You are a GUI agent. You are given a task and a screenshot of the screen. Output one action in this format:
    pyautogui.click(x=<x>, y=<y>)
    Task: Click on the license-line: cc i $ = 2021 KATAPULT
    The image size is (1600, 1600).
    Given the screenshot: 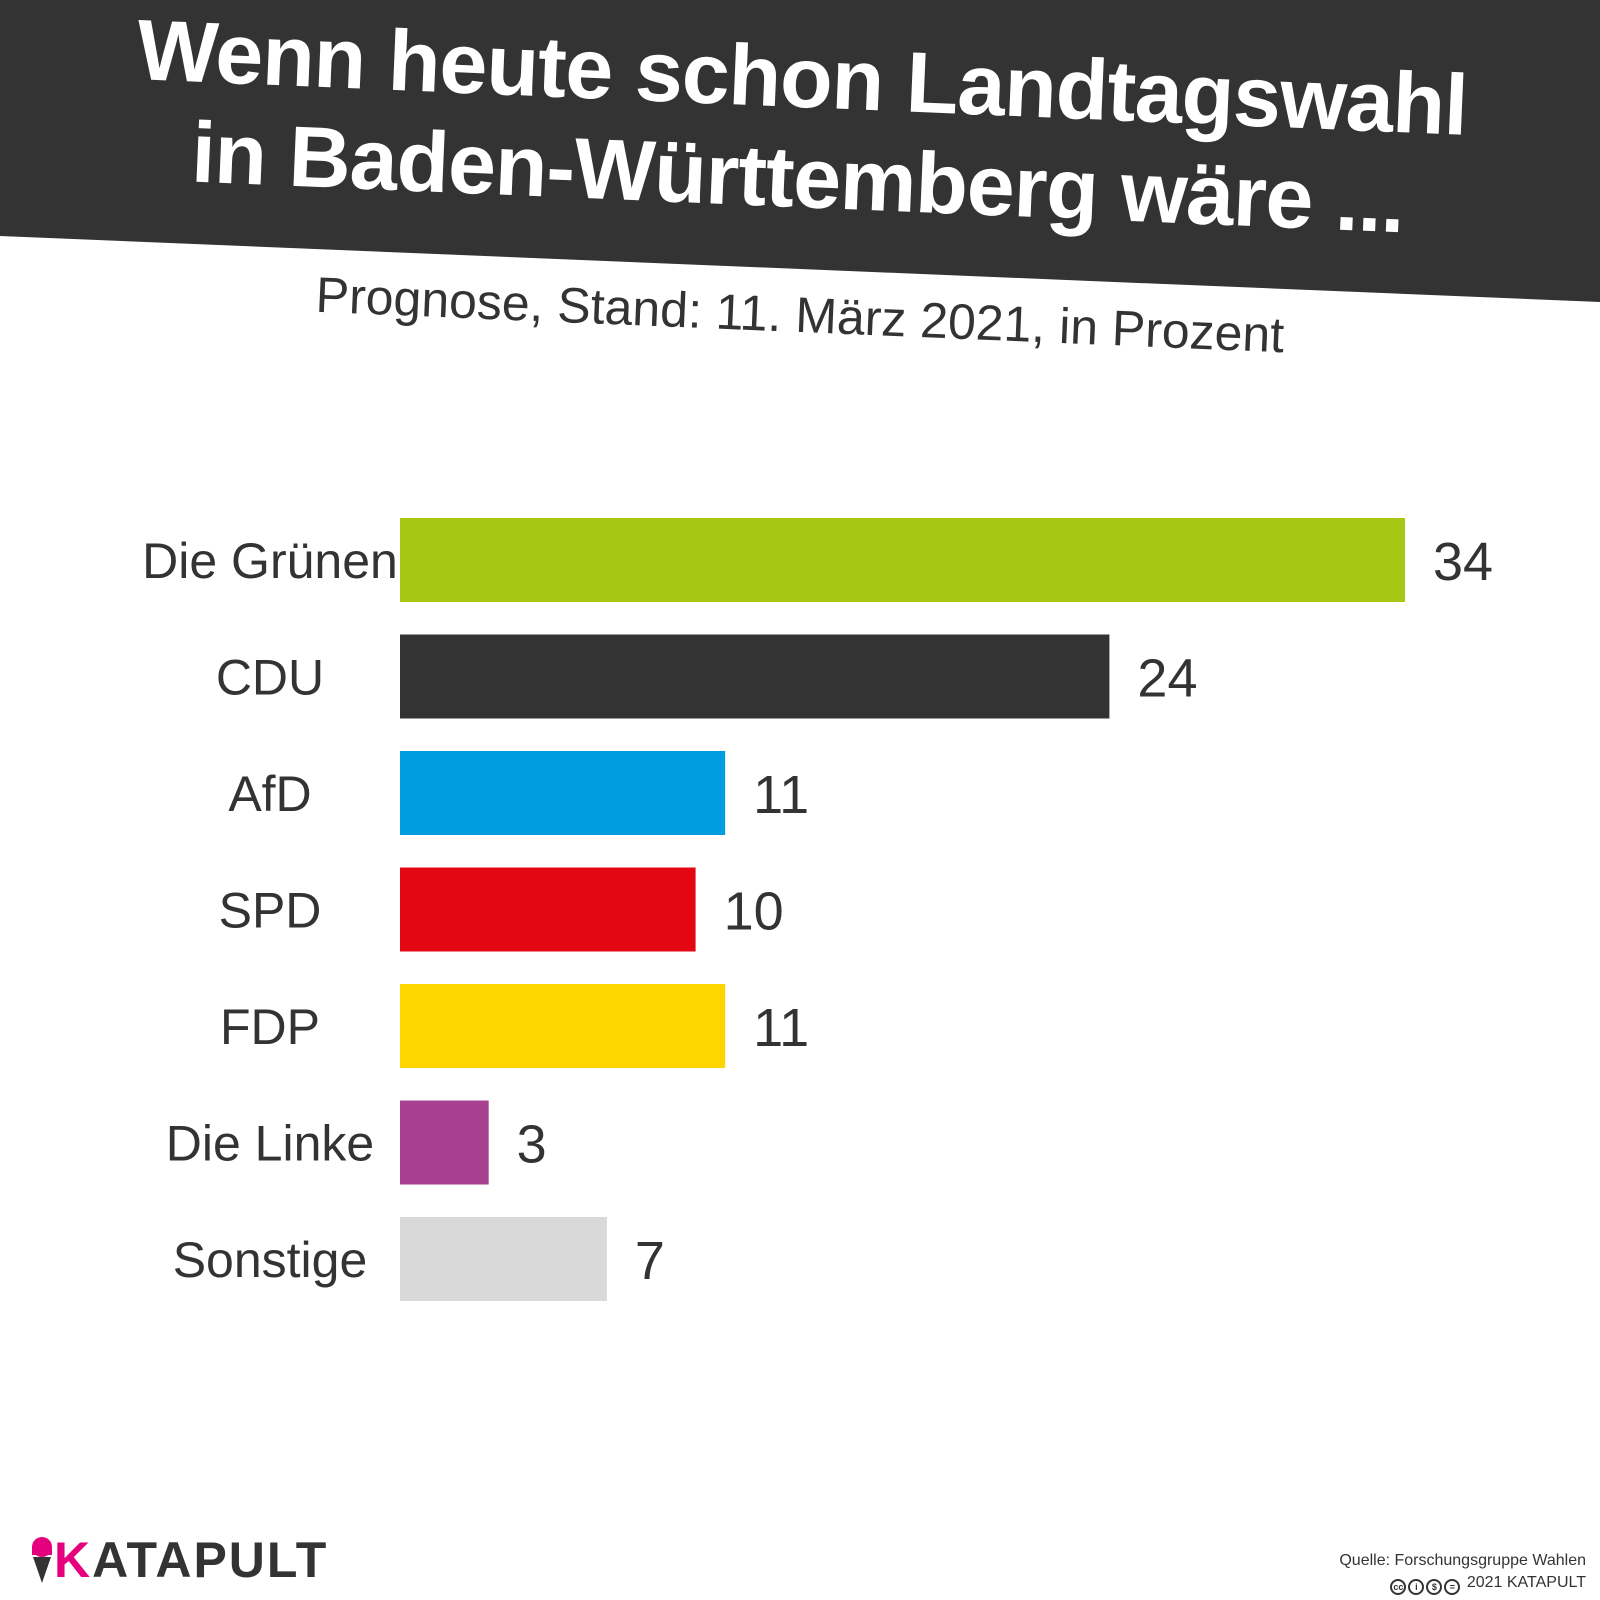 What is the action you would take?
    pyautogui.click(x=1462, y=1583)
    